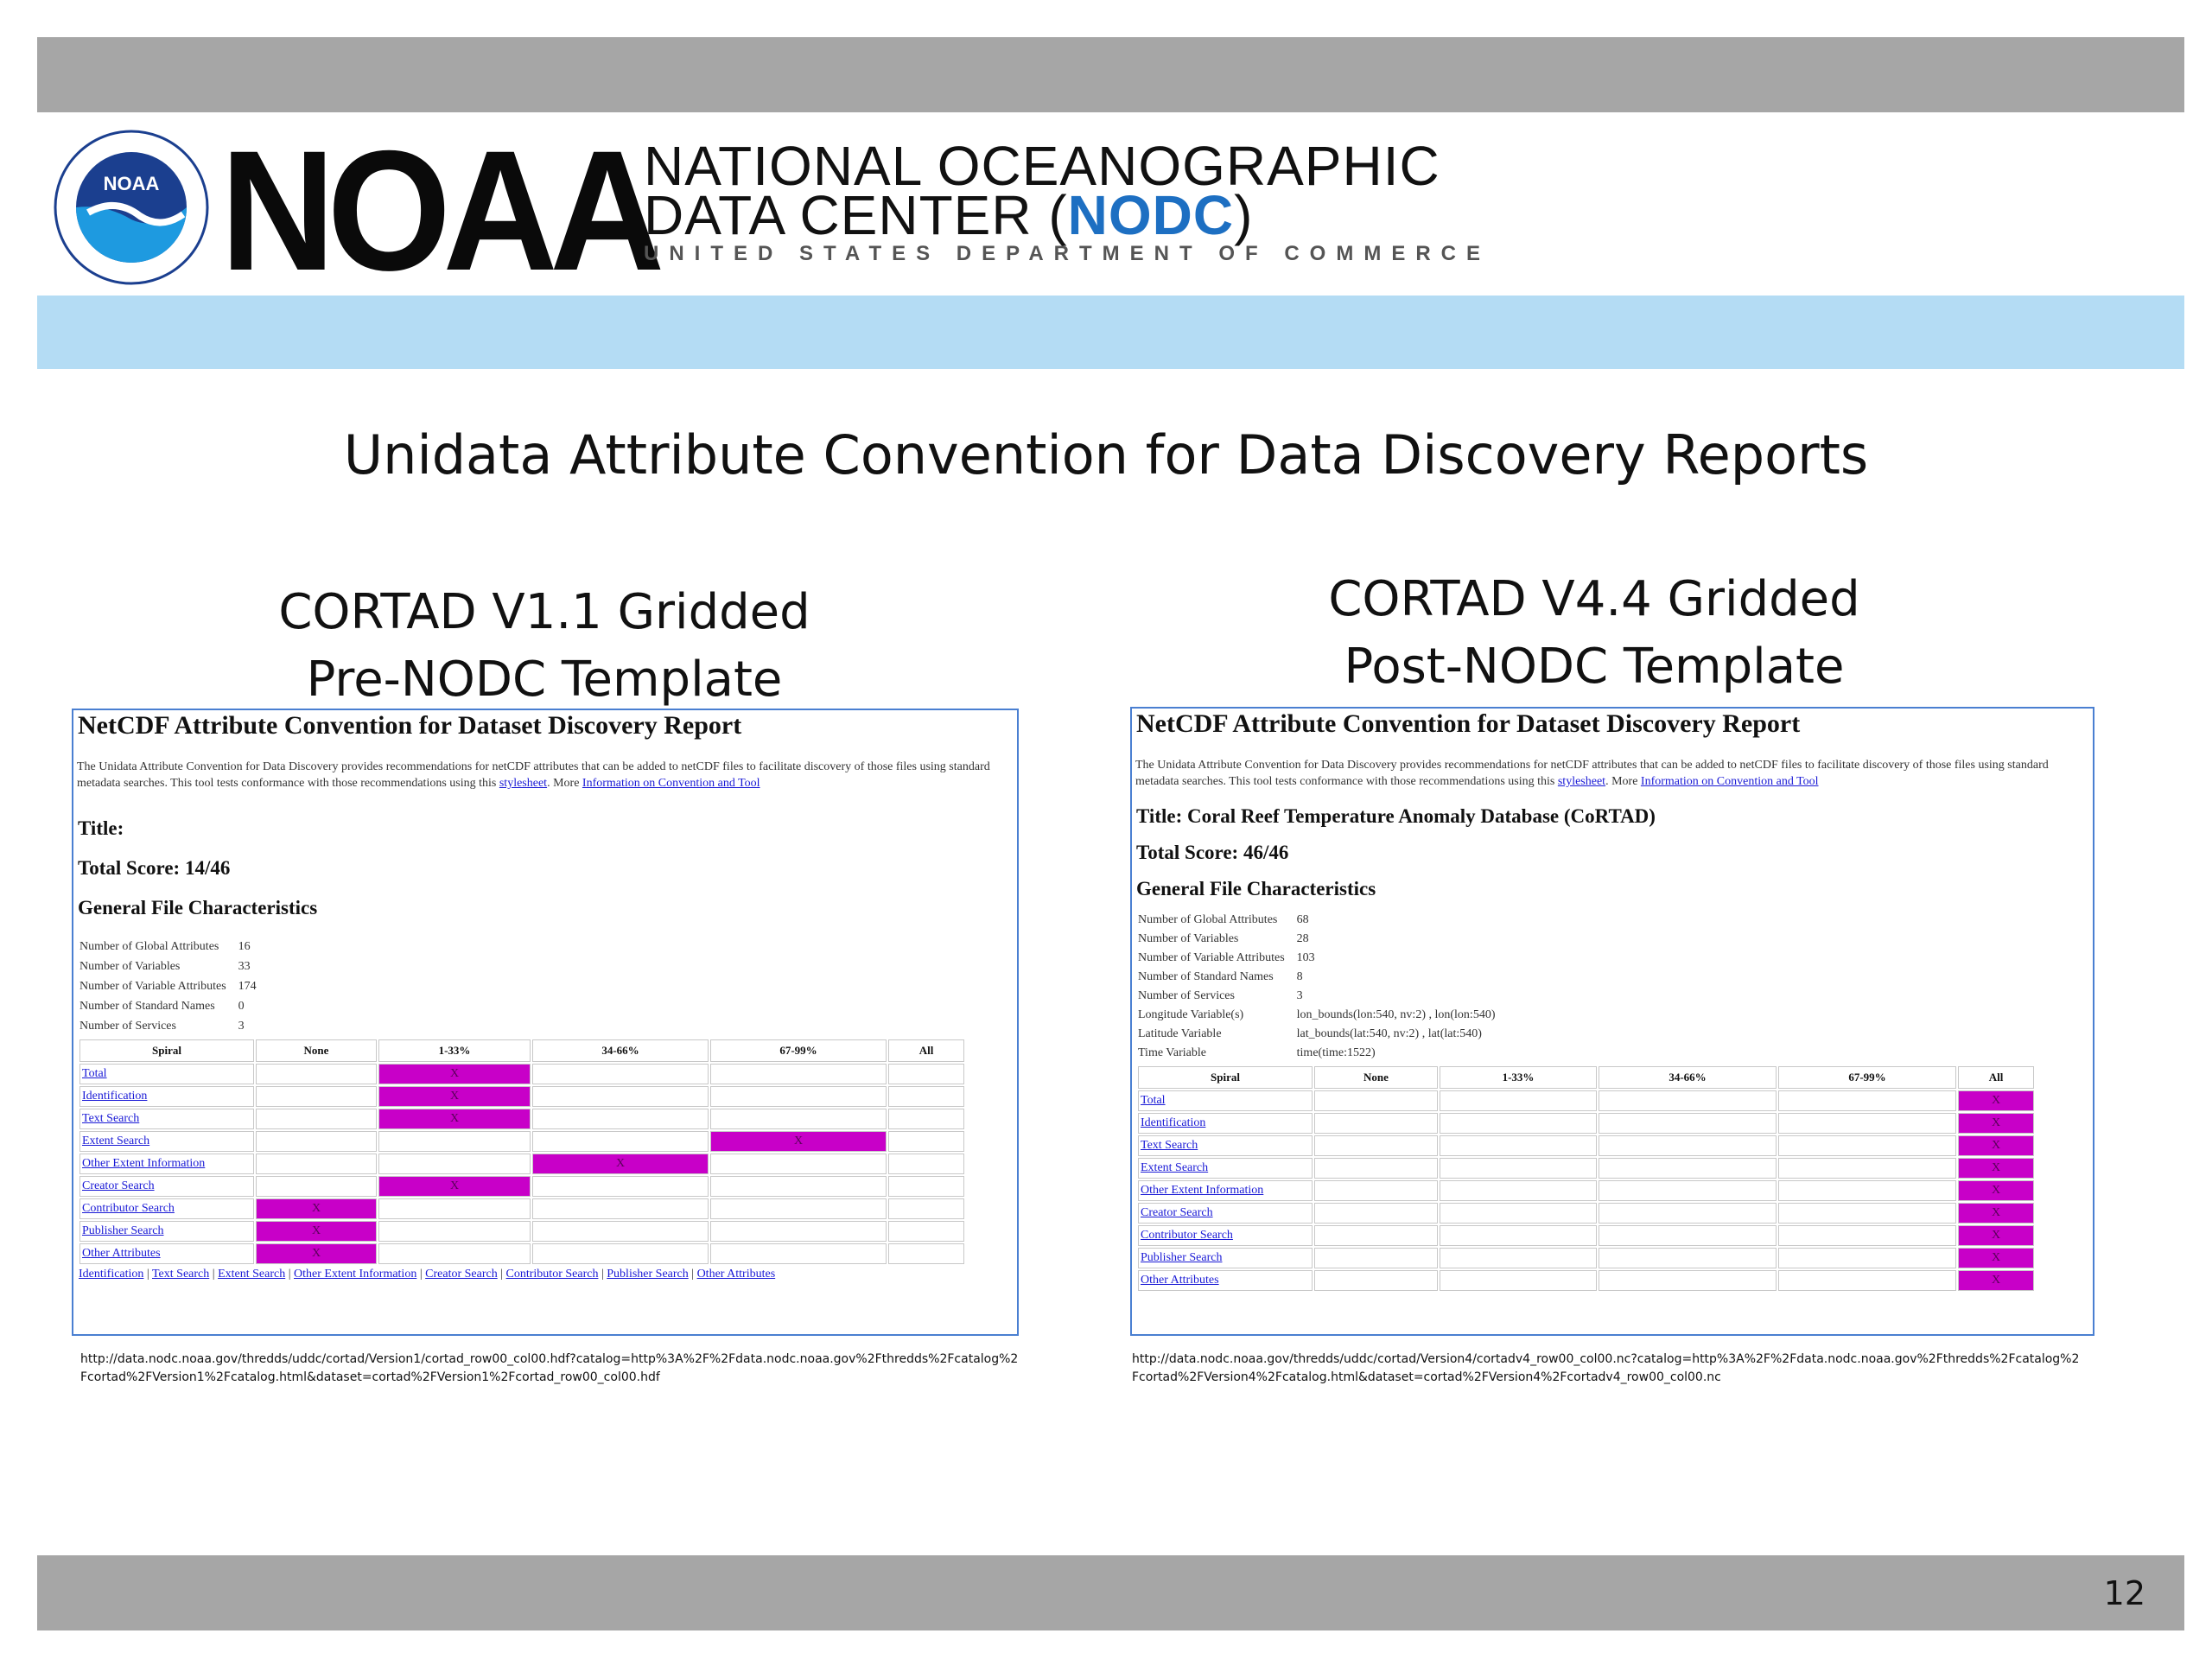 Image resolution: width=2212 pixels, height=1659 pixels. I want to click on column-header: Spiral, so click(1225, 1077).